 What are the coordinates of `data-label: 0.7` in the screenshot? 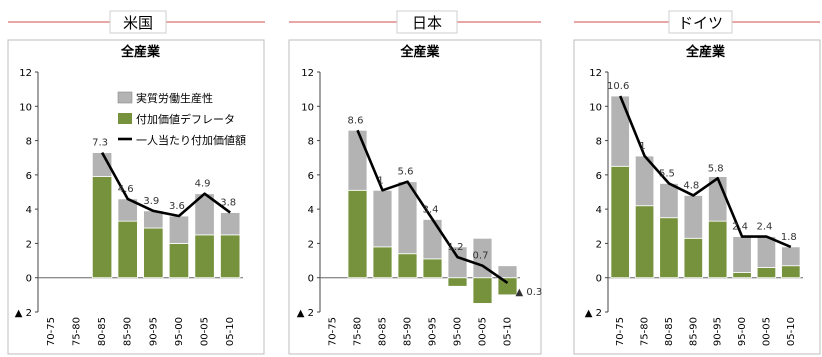 It's located at (481, 256).